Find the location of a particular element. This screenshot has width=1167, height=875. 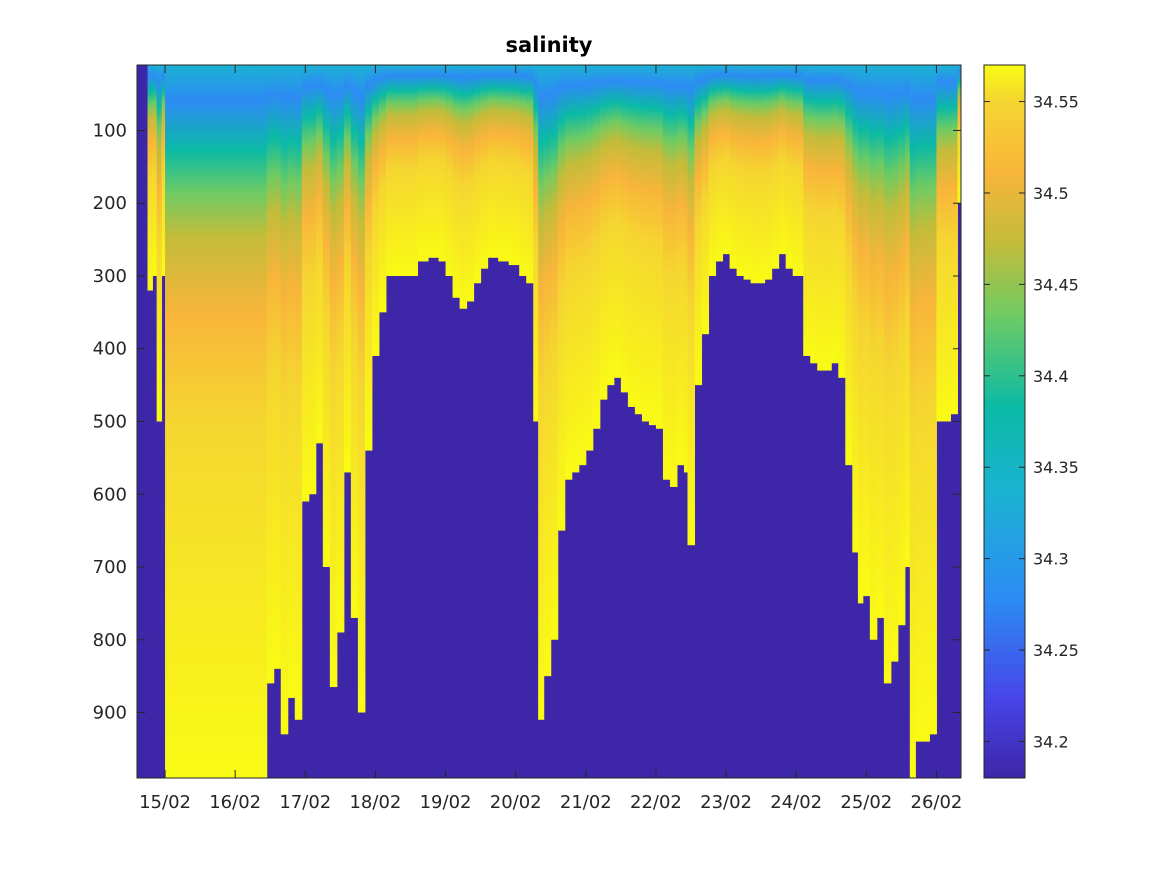

y-tick-label: 400 is located at coordinates (110, 349).